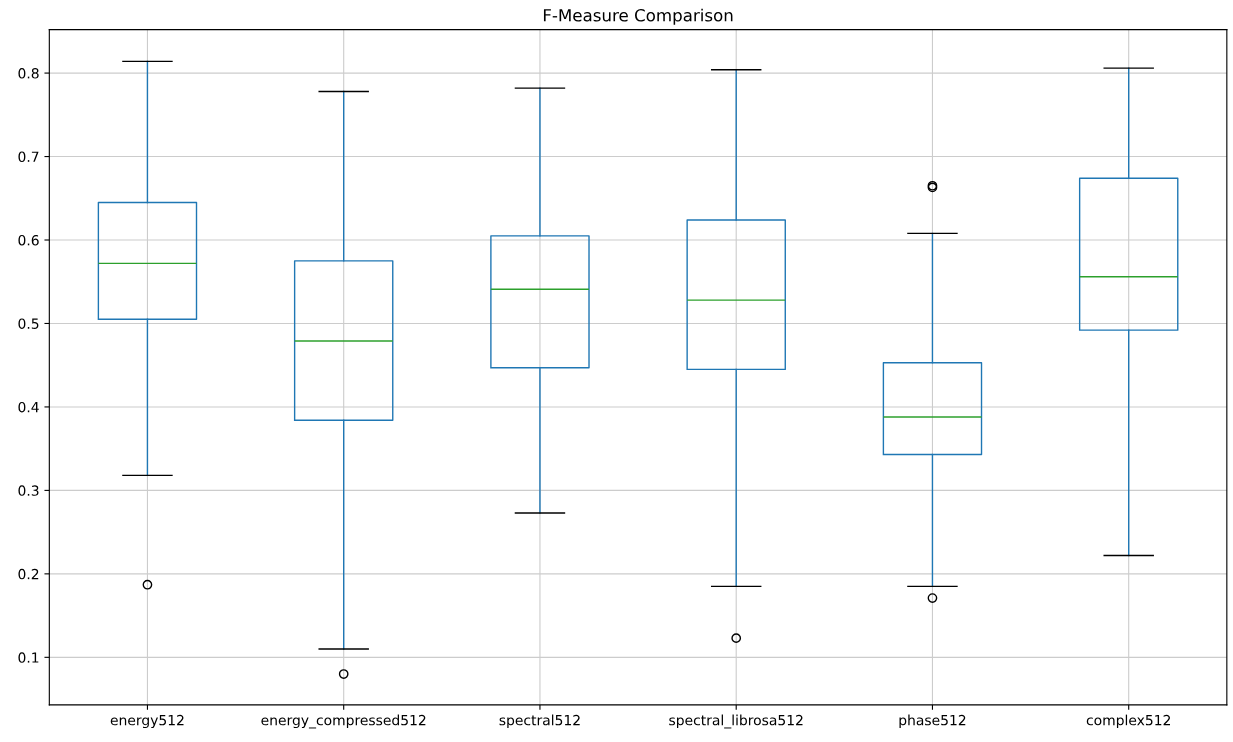 This screenshot has width=1233, height=742. Describe the element at coordinates (147, 721) in the screenshot. I see `x-tick-label: energy512` at that location.